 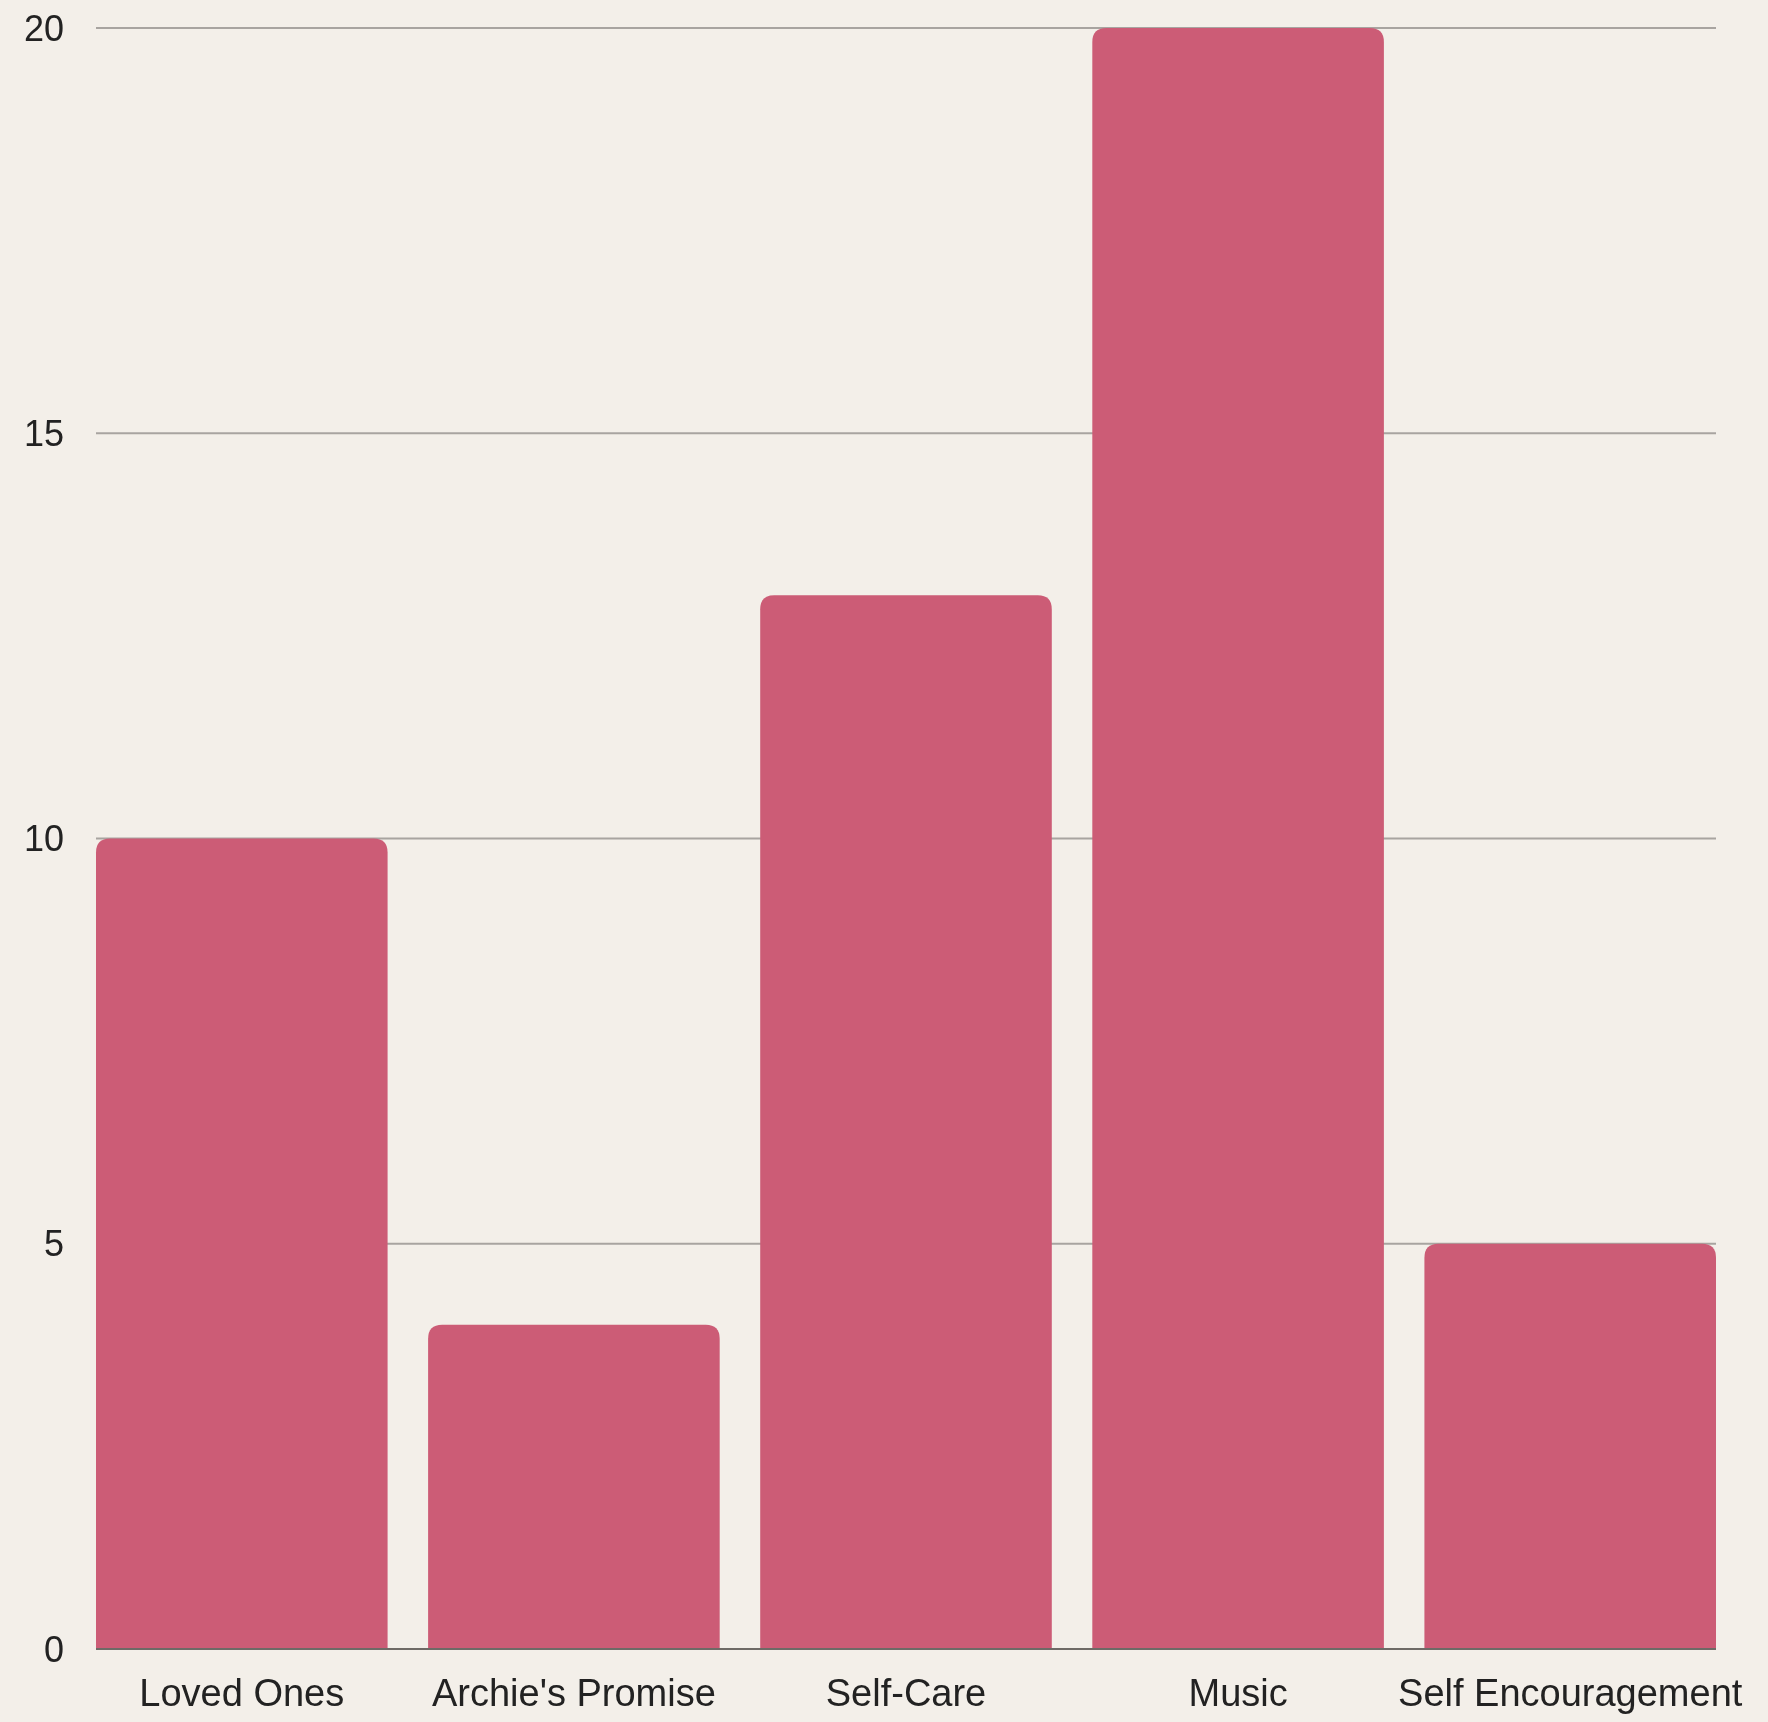 What do you see at coordinates (53, 1244) in the screenshot?
I see `y-tick-label: 5` at bounding box center [53, 1244].